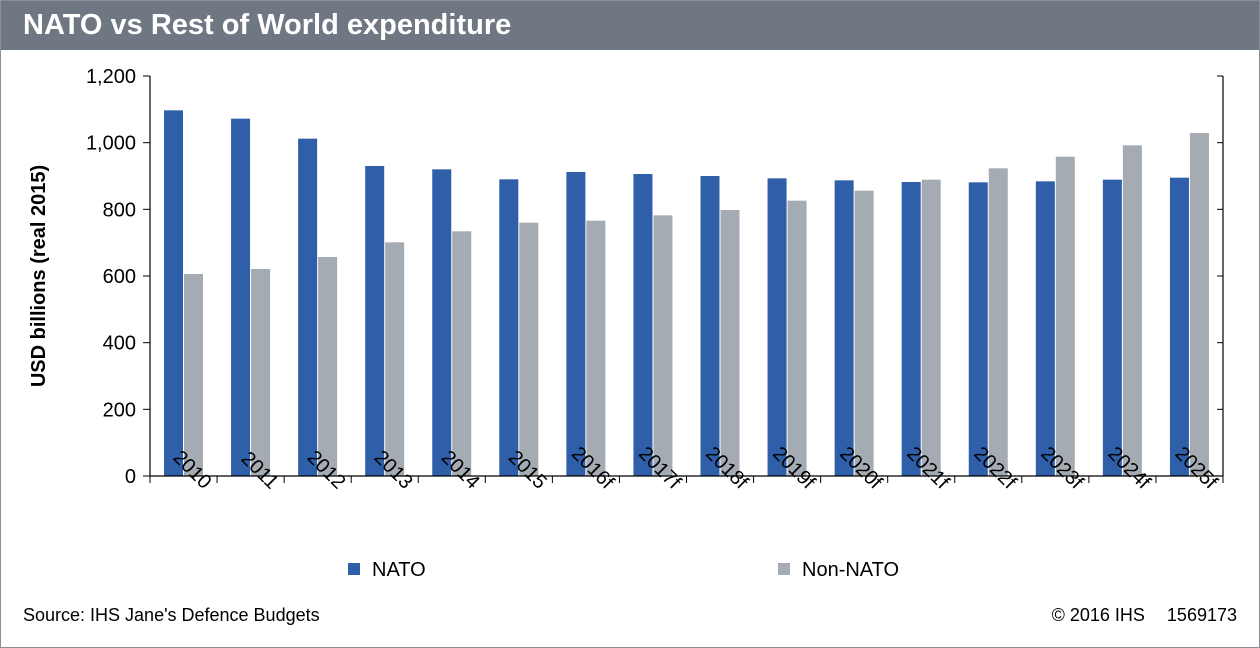  What do you see at coordinates (399, 570) in the screenshot?
I see `legend-label-nato: NATO` at bounding box center [399, 570].